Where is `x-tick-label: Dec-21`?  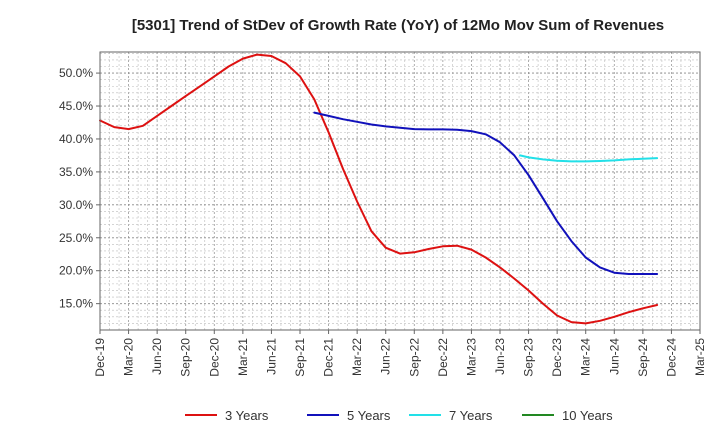
x-tick-label: Dec-21 is located at coordinates (329, 357).